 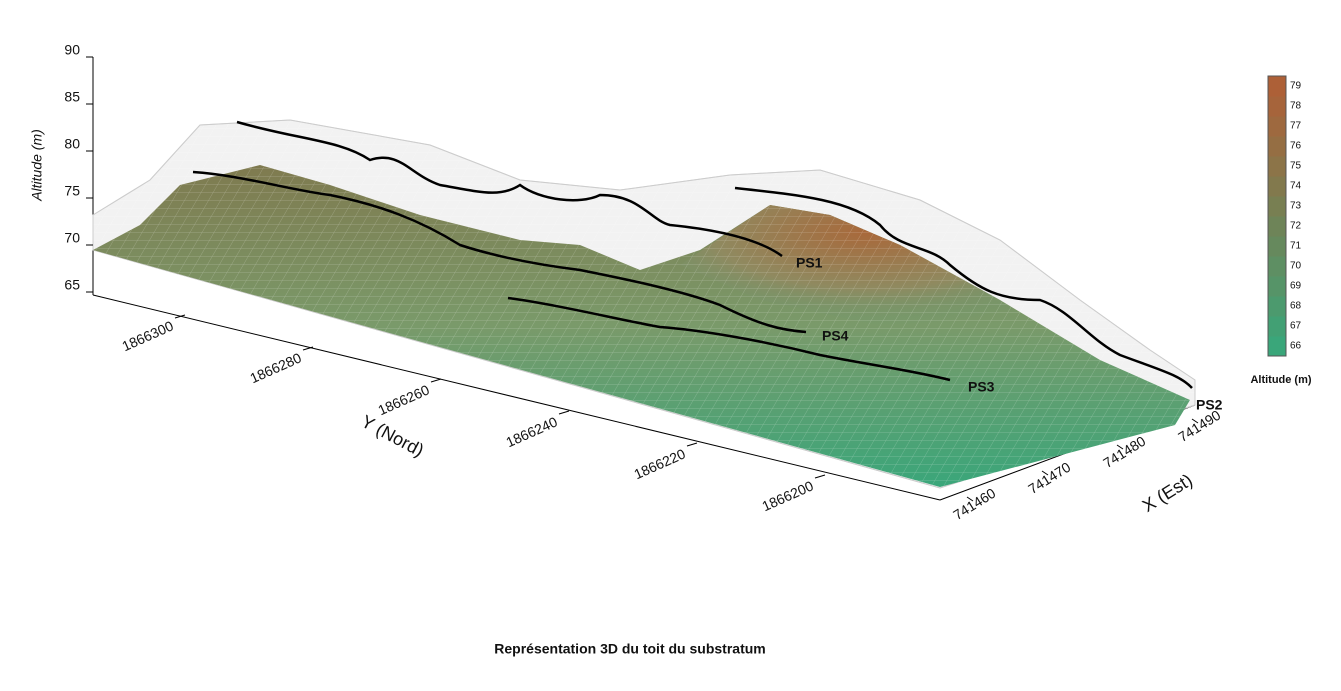 What do you see at coordinates (1167, 493) in the screenshot?
I see `x-axis-label: X (Est)` at bounding box center [1167, 493].